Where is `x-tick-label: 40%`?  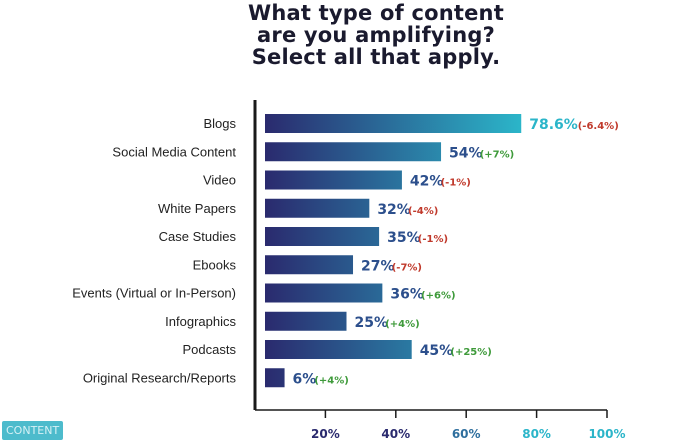 x-tick-label: 40% is located at coordinates (395, 434).